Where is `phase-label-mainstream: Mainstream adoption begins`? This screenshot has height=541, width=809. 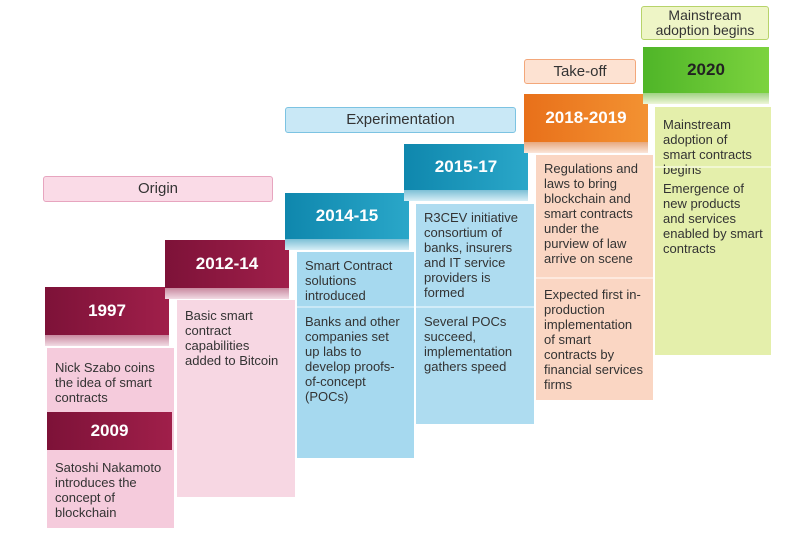 phase-label-mainstream: Mainstream adoption begins is located at coordinates (705, 23).